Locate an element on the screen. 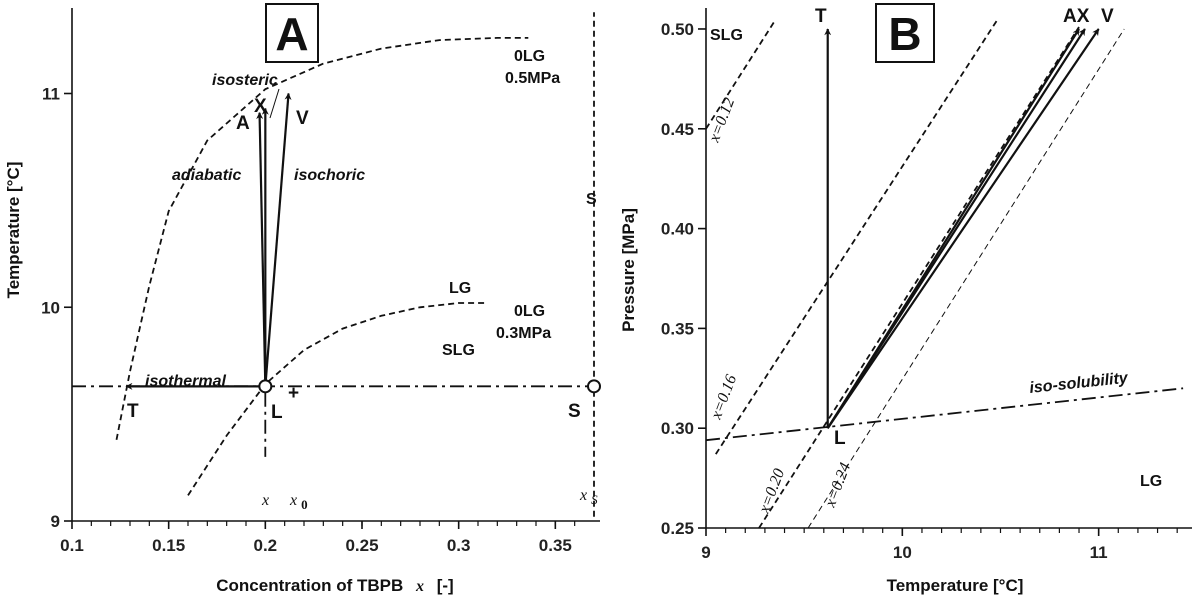 This screenshot has height=598, width=1200. point-marker-l is located at coordinates (265, 386).